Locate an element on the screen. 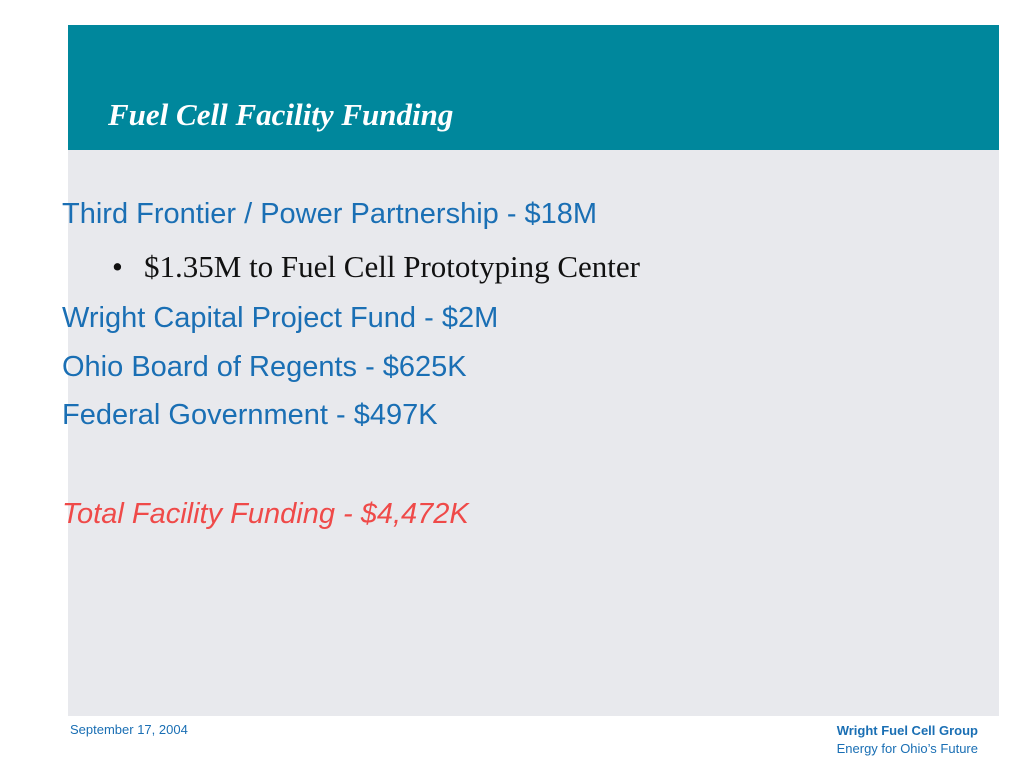  total-funding: Total Facility Funding - $4,472K is located at coordinates (265, 514).